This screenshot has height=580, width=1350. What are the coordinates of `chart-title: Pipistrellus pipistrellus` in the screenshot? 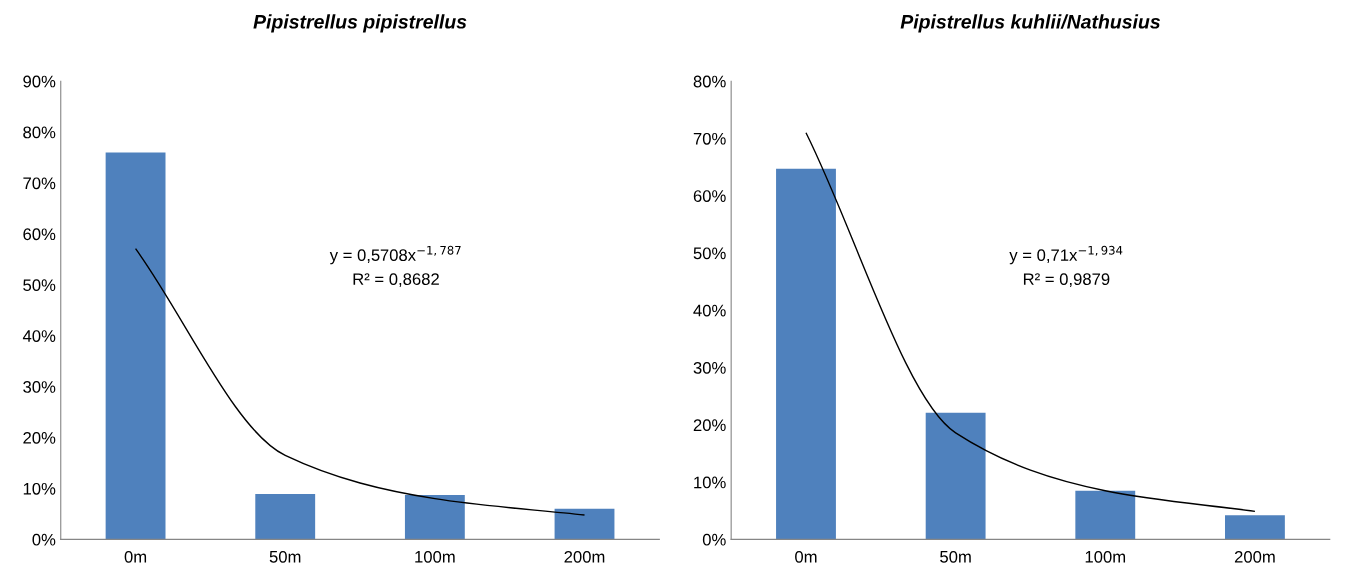 It's located at (360, 23).